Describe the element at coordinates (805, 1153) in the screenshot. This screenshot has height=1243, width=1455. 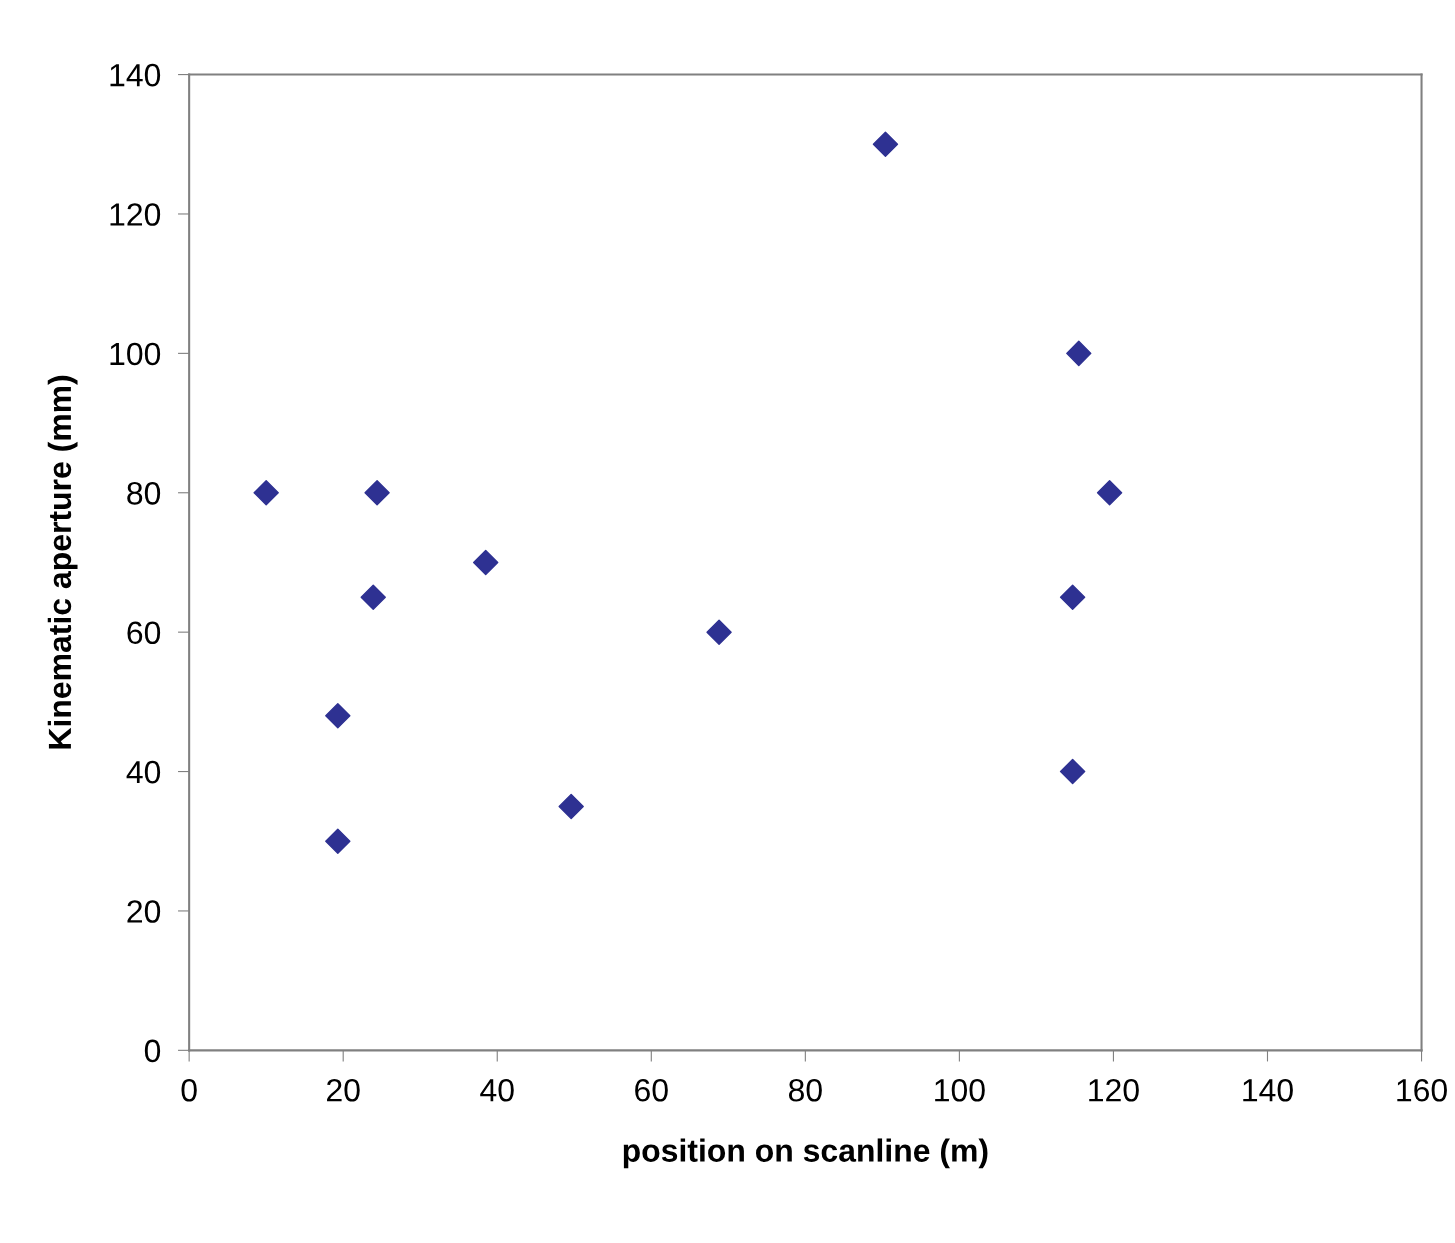
I see `x-axis-title: position on scanline (m)` at that location.